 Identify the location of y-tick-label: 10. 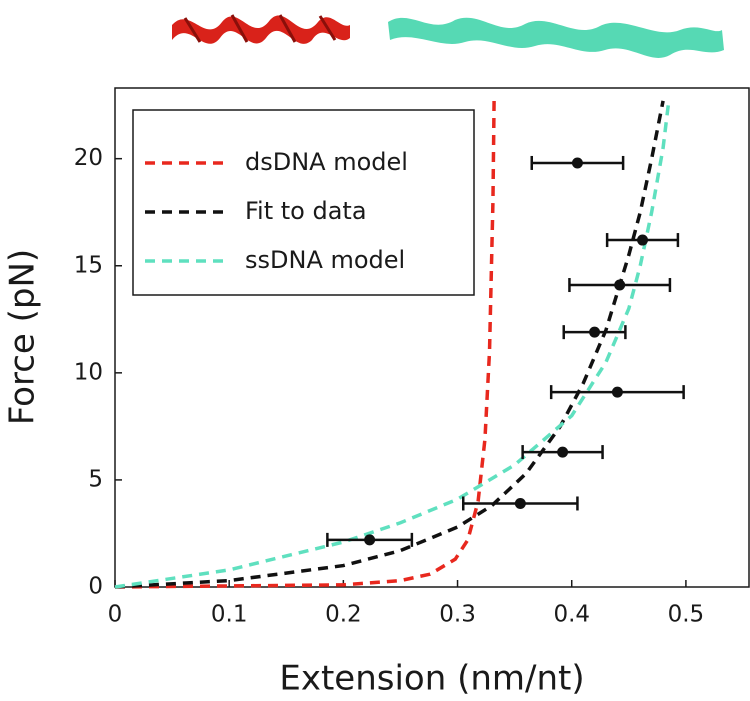
(88, 372).